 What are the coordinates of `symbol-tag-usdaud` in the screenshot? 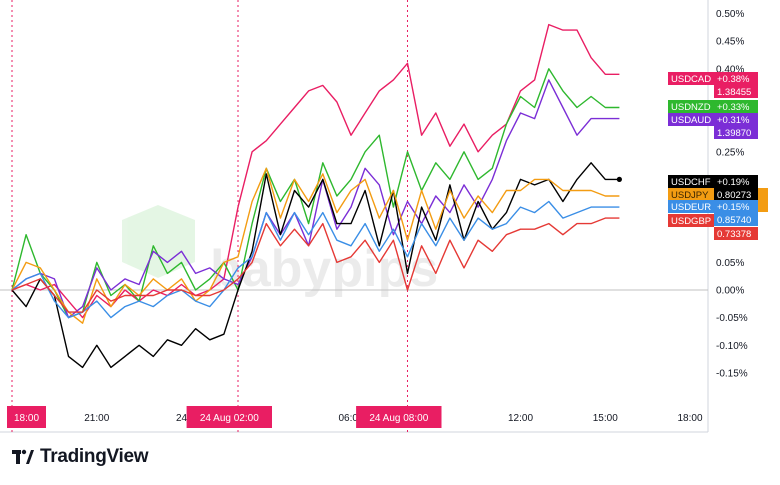 It's located at (691, 119).